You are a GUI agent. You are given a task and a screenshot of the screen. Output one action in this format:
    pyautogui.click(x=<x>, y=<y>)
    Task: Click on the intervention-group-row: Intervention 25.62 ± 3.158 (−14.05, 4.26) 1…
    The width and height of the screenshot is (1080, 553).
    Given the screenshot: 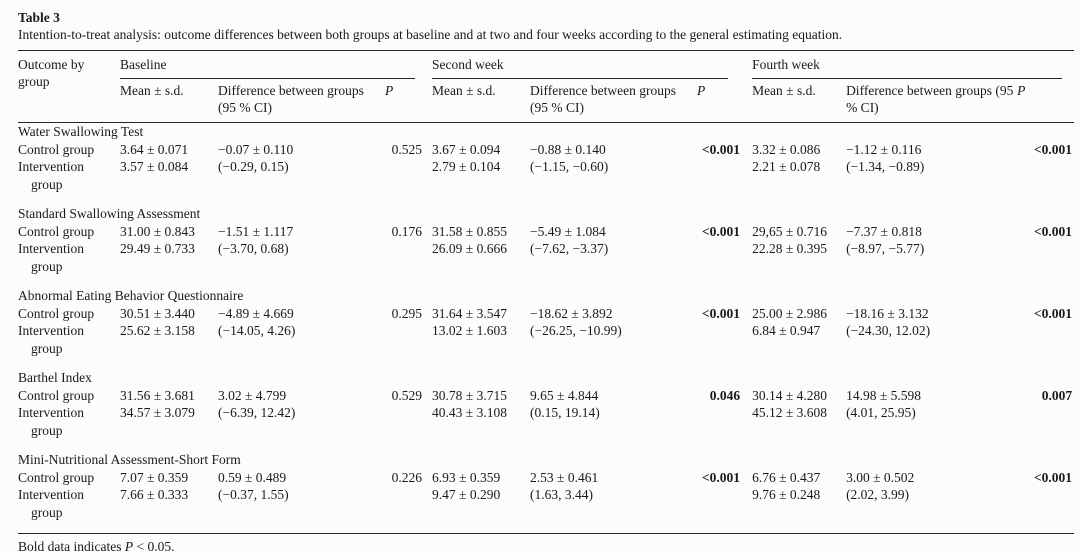 What is the action you would take?
    pyautogui.click(x=546, y=331)
    